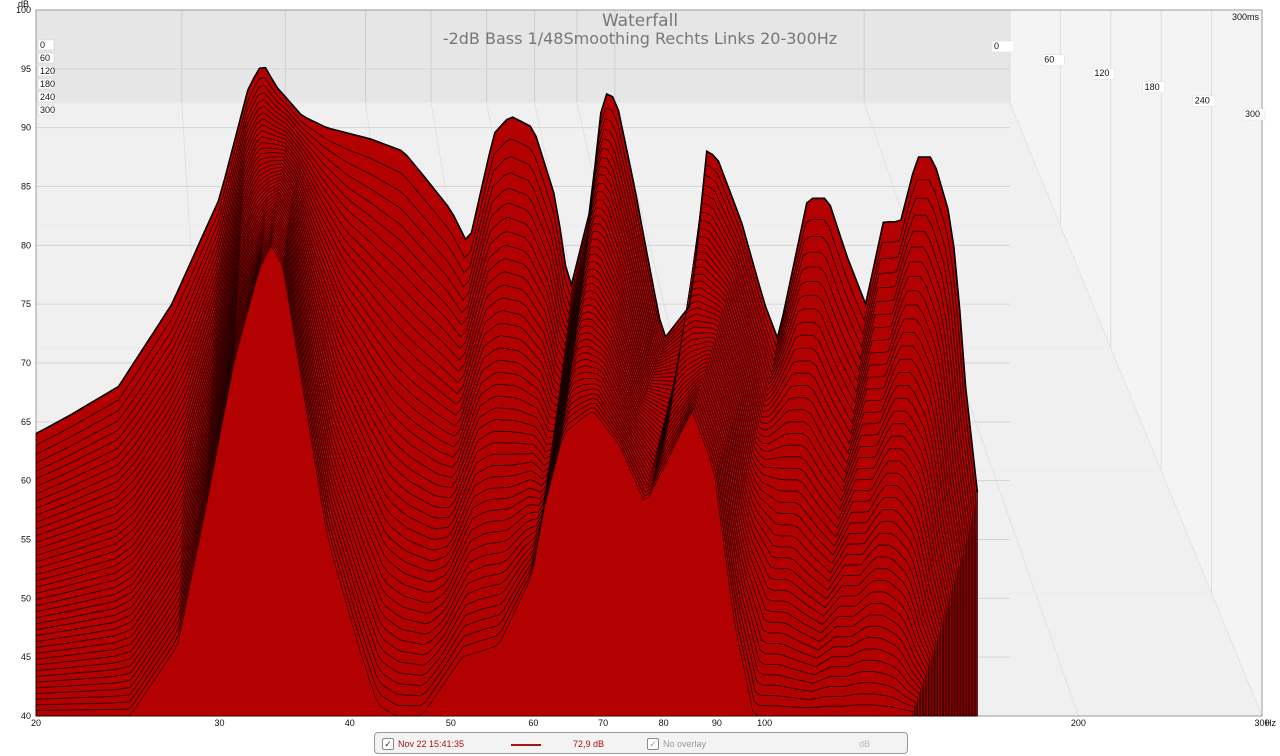 This screenshot has height=756, width=1280. I want to click on z-tick-label-right: 120, so click(1101, 73).